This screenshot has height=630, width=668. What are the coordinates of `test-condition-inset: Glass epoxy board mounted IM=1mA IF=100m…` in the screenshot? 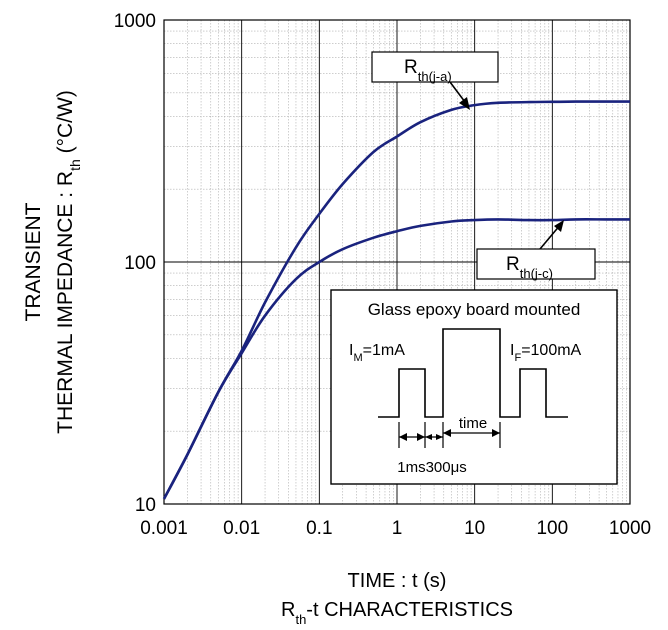 It's located at (474, 387).